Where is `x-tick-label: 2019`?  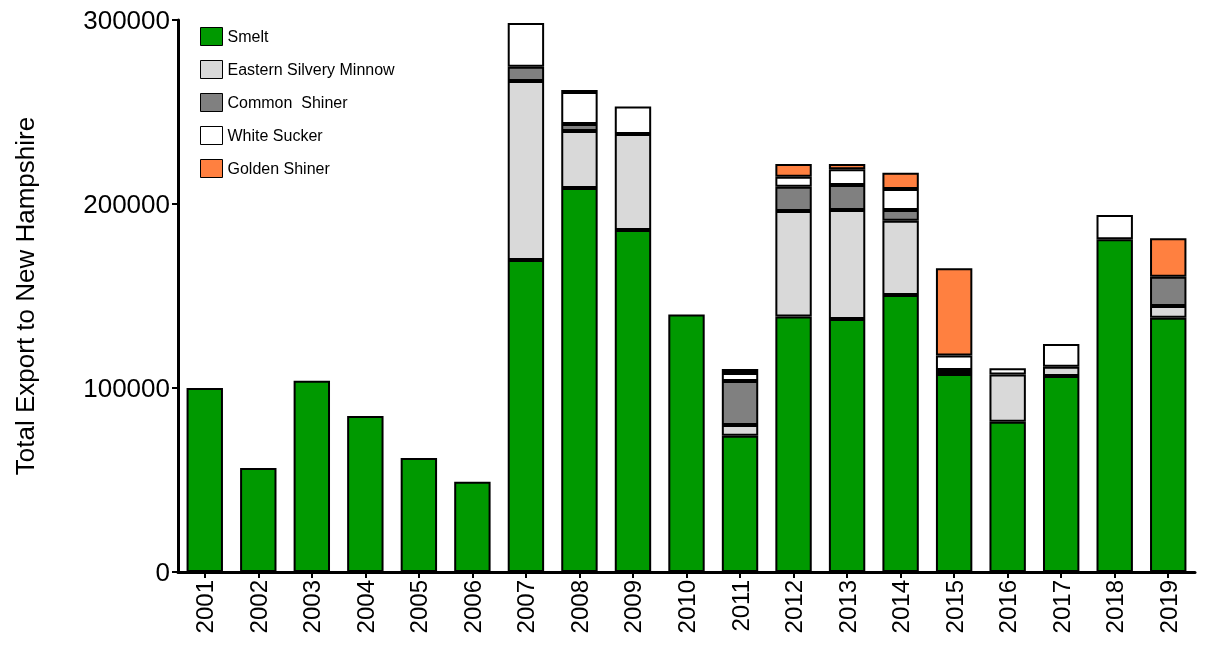
x-tick-label: 2019 is located at coordinates (1168, 607).